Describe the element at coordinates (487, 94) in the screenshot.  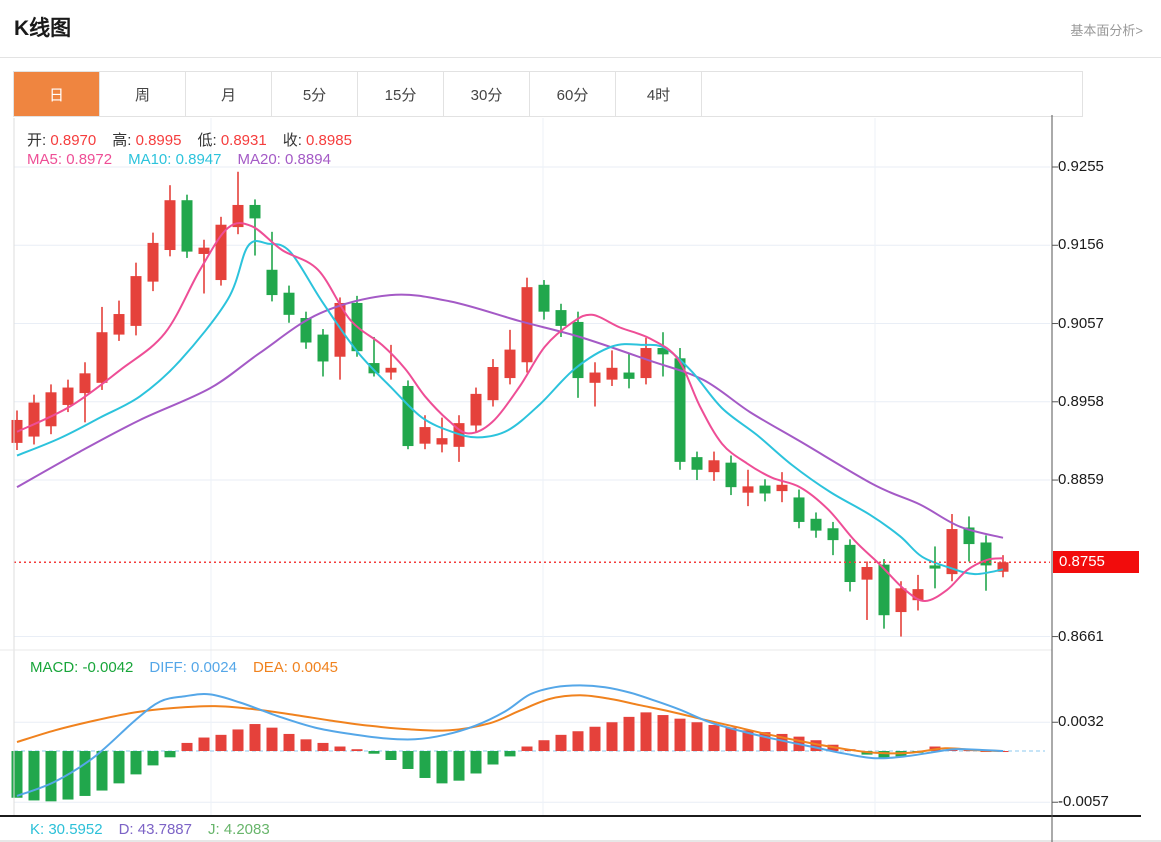
I see `tab-30分: 30分` at that location.